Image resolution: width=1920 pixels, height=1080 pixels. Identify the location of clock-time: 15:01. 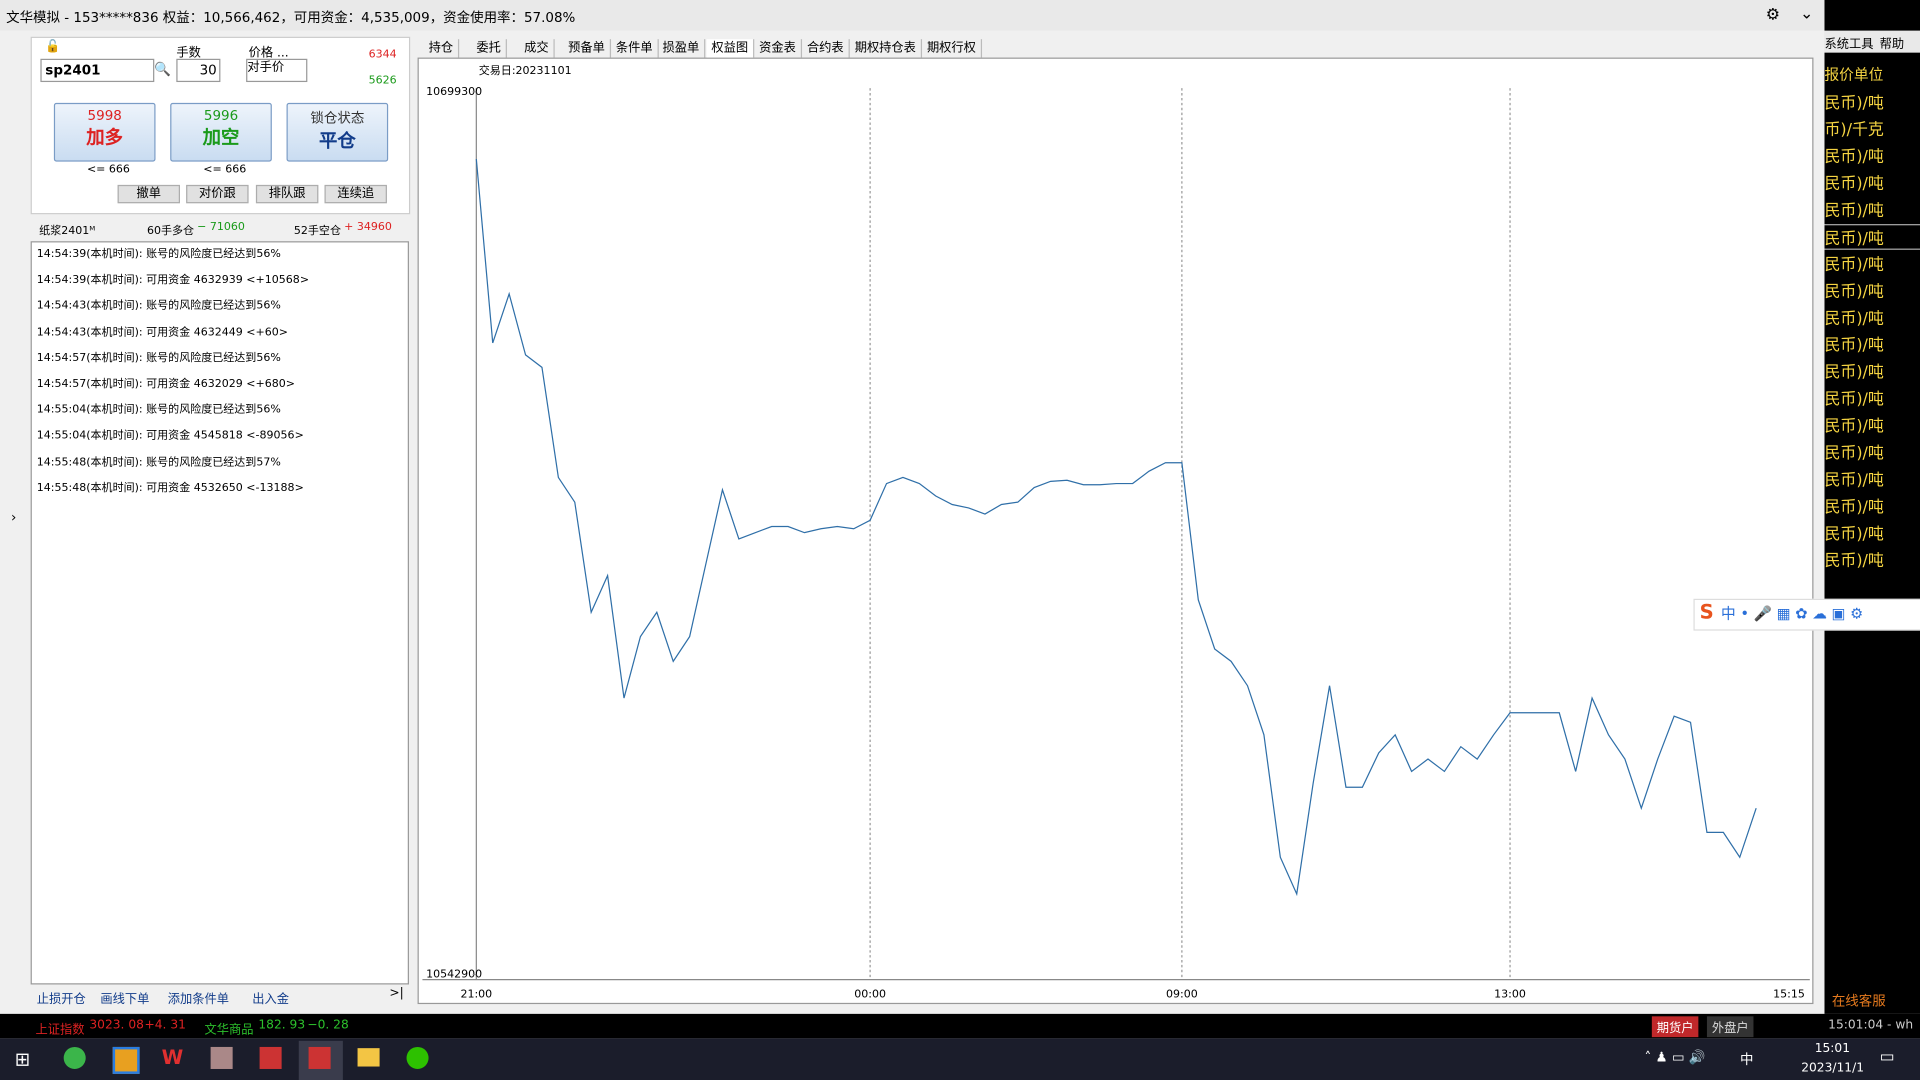
(1832, 1049).